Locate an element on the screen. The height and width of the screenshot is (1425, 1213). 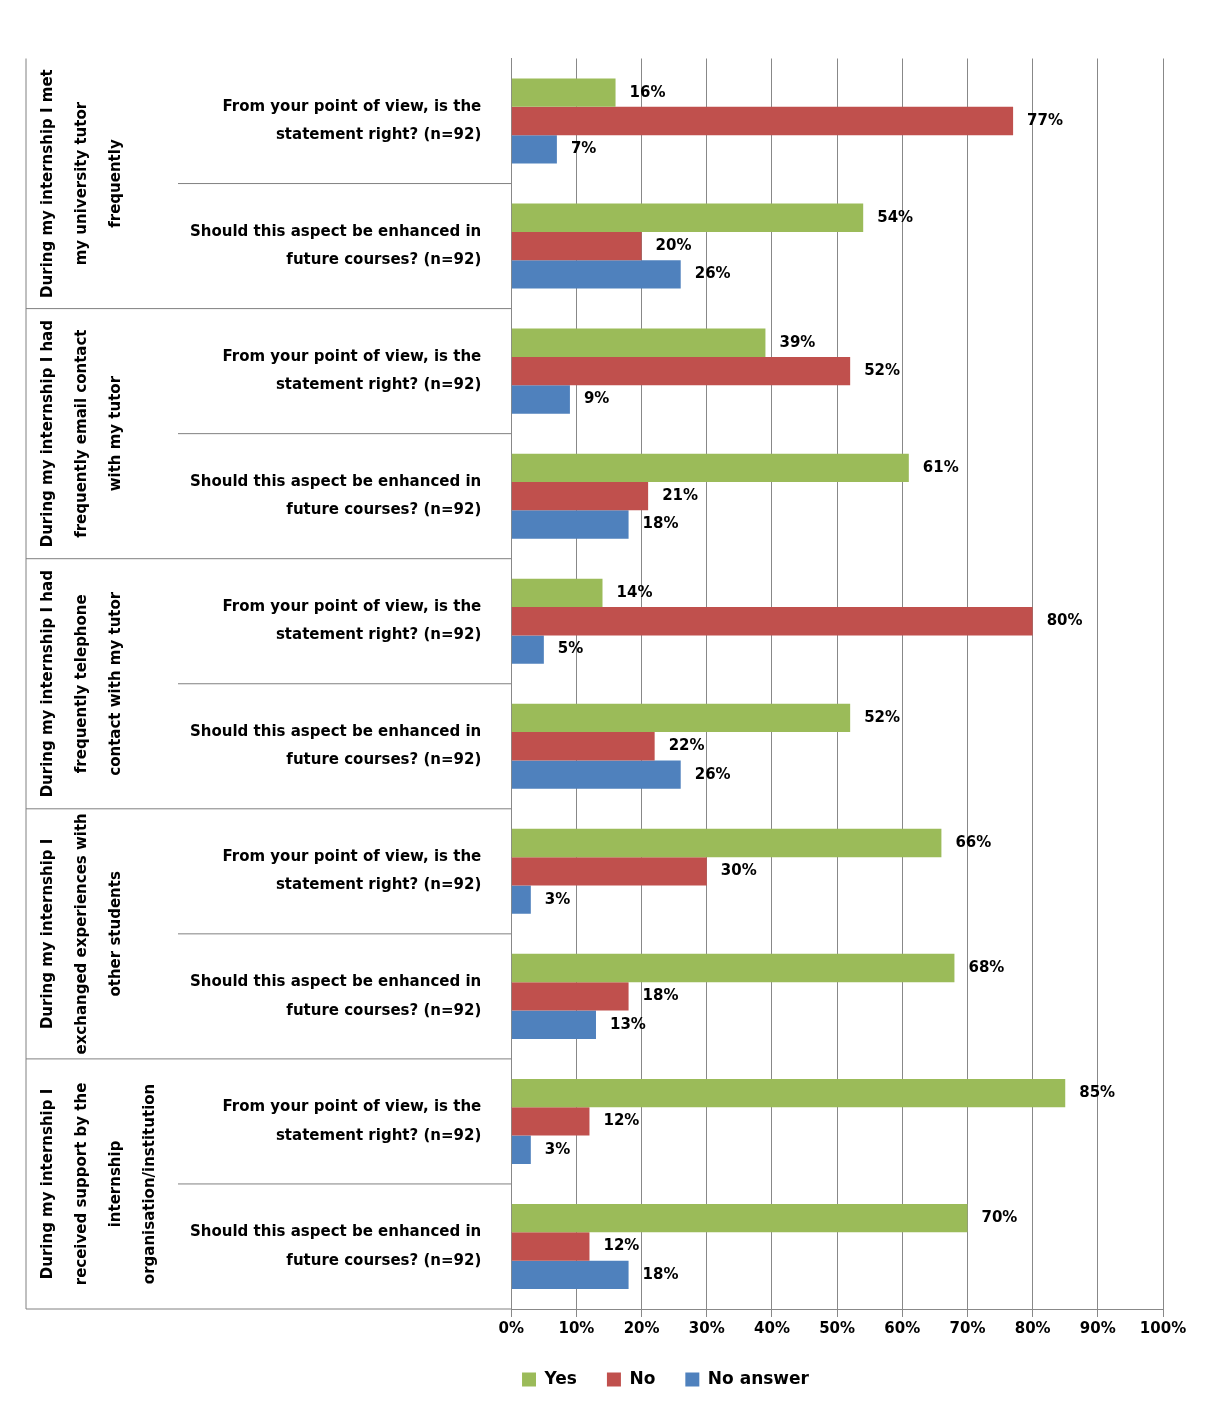
text: During my internship I had frequently email contact with my tutor is located at coordinates (80, 434).